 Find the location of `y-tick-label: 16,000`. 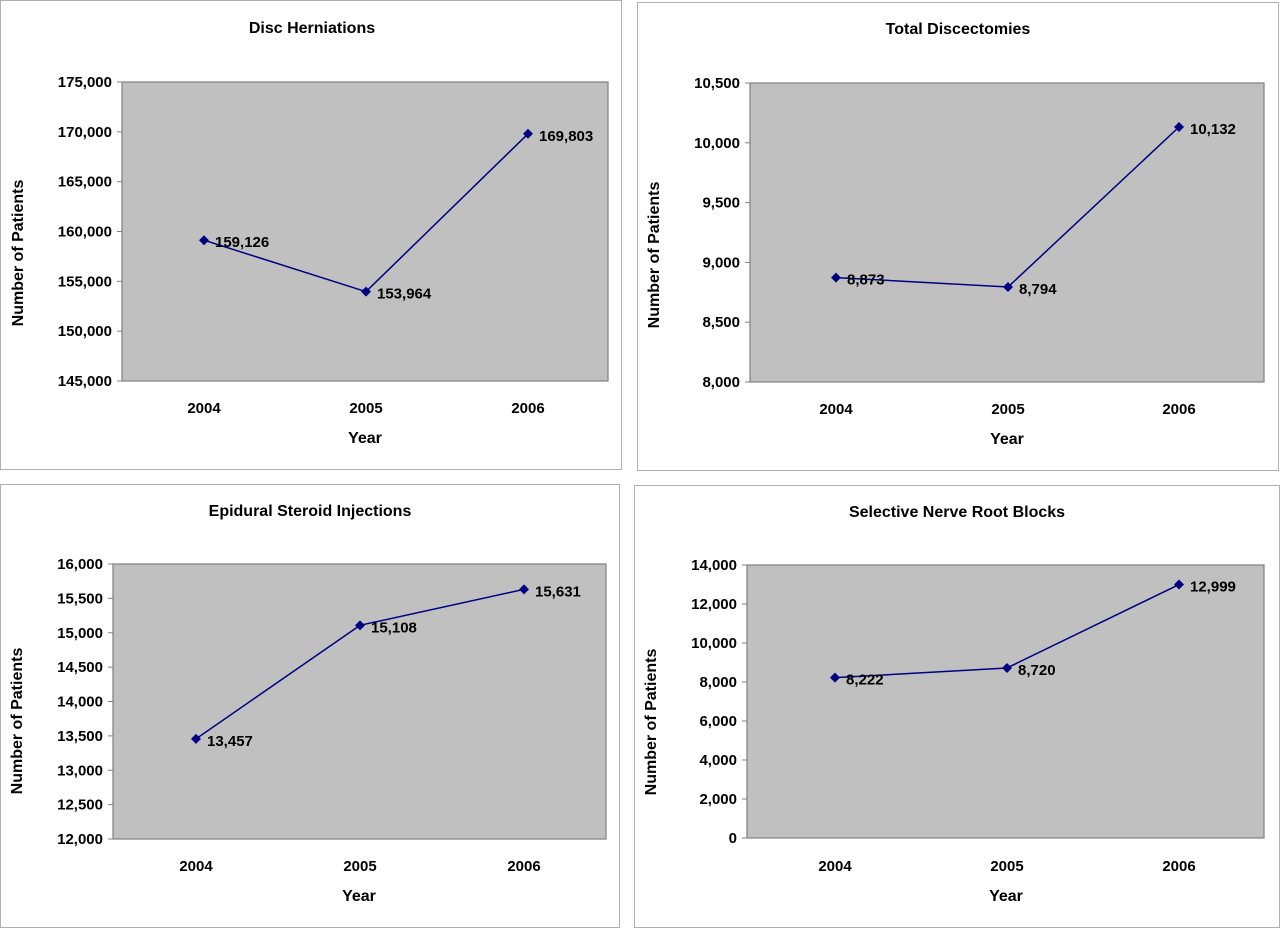

y-tick-label: 16,000 is located at coordinates (80, 564).